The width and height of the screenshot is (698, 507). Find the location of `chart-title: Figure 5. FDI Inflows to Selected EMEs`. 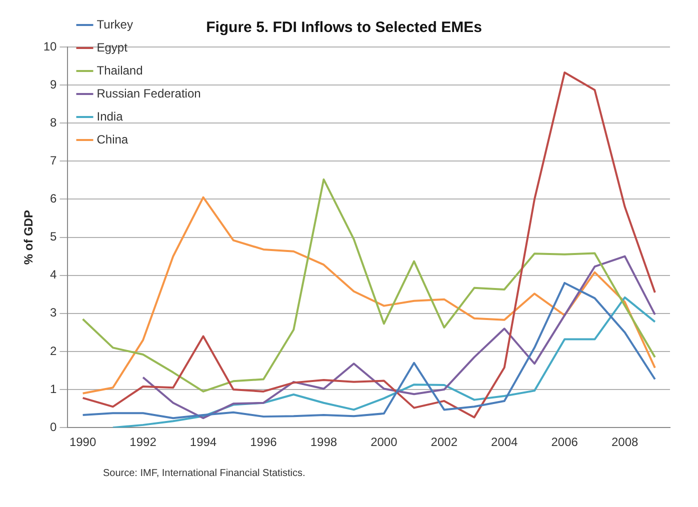

chart-title: Figure 5. FDI Inflows to Selected EMEs is located at coordinates (344, 27).